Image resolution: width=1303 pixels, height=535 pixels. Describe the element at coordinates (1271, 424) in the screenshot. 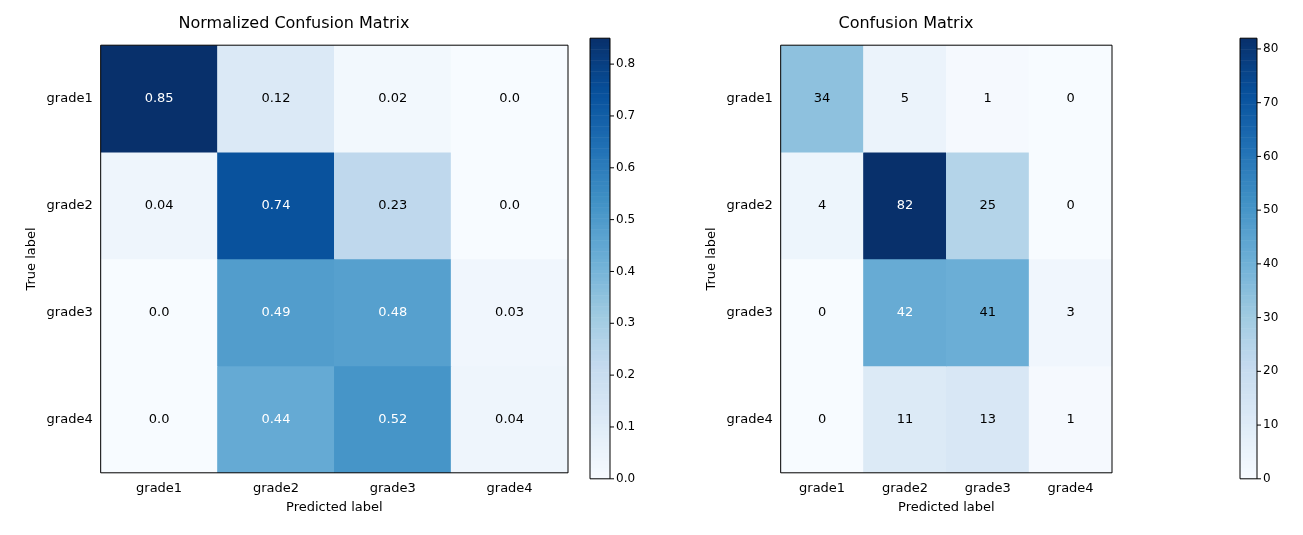

I see `color-bar-label: 10` at that location.